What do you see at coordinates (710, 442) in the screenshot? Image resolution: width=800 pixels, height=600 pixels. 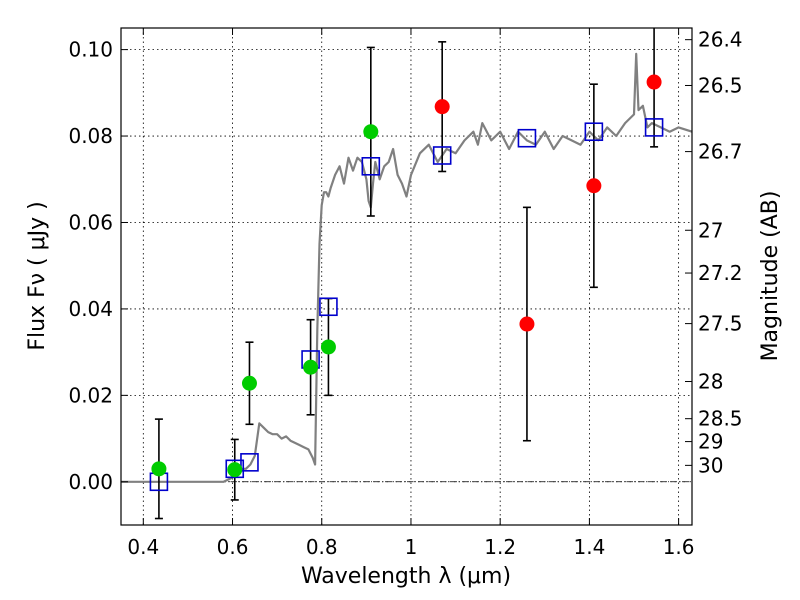 I see `magnitude-tick-label: 29` at bounding box center [710, 442].